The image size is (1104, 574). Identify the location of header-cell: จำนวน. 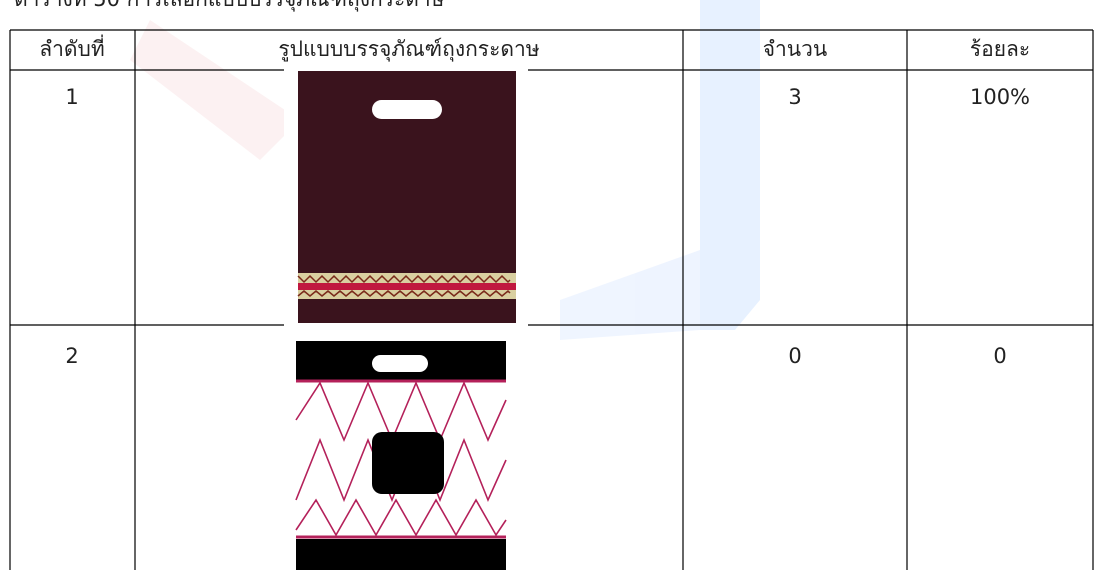
(795, 49).